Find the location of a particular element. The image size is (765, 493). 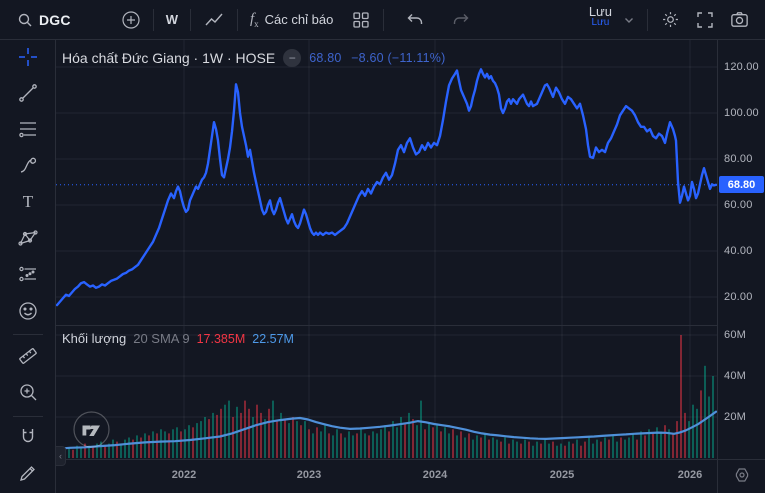

forecast-icon is located at coordinates (28, 275).